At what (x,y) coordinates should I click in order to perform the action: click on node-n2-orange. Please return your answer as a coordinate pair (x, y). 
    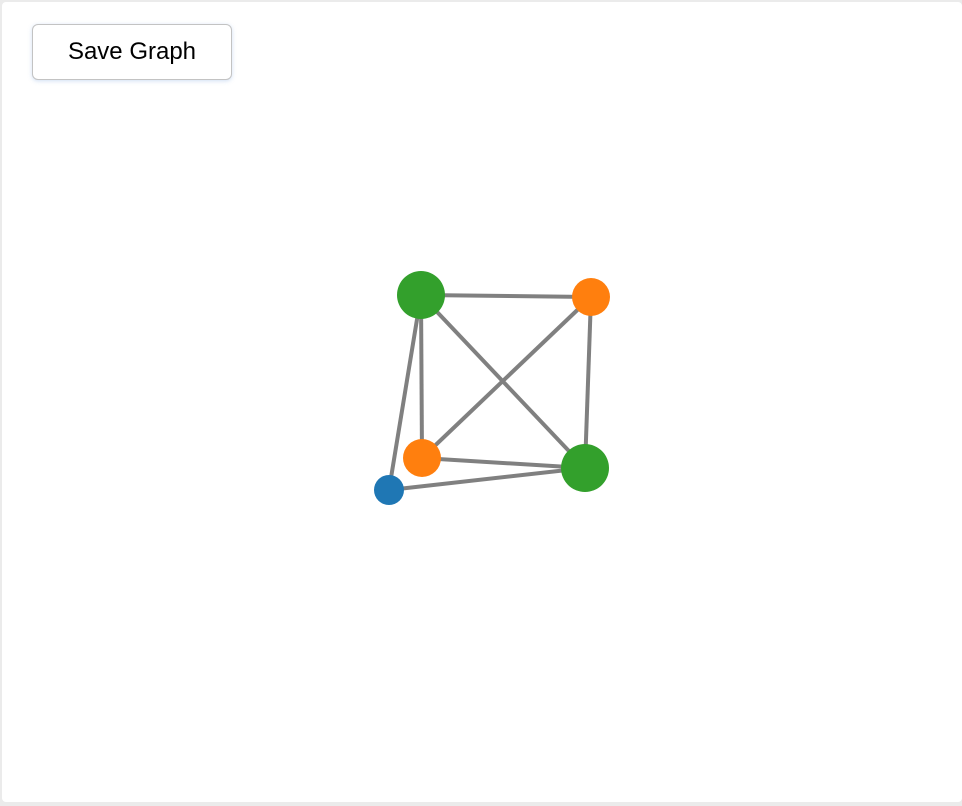
    Looking at the image, I should click on (591, 297).